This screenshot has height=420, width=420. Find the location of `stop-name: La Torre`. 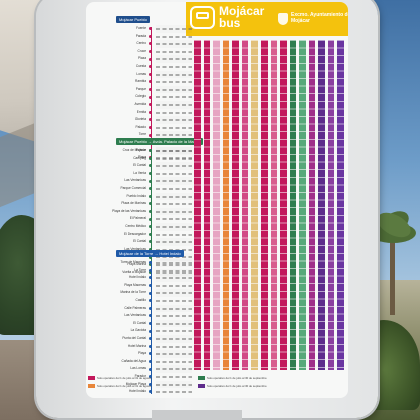

stop-name: La Torre is located at coordinates (120, 271).